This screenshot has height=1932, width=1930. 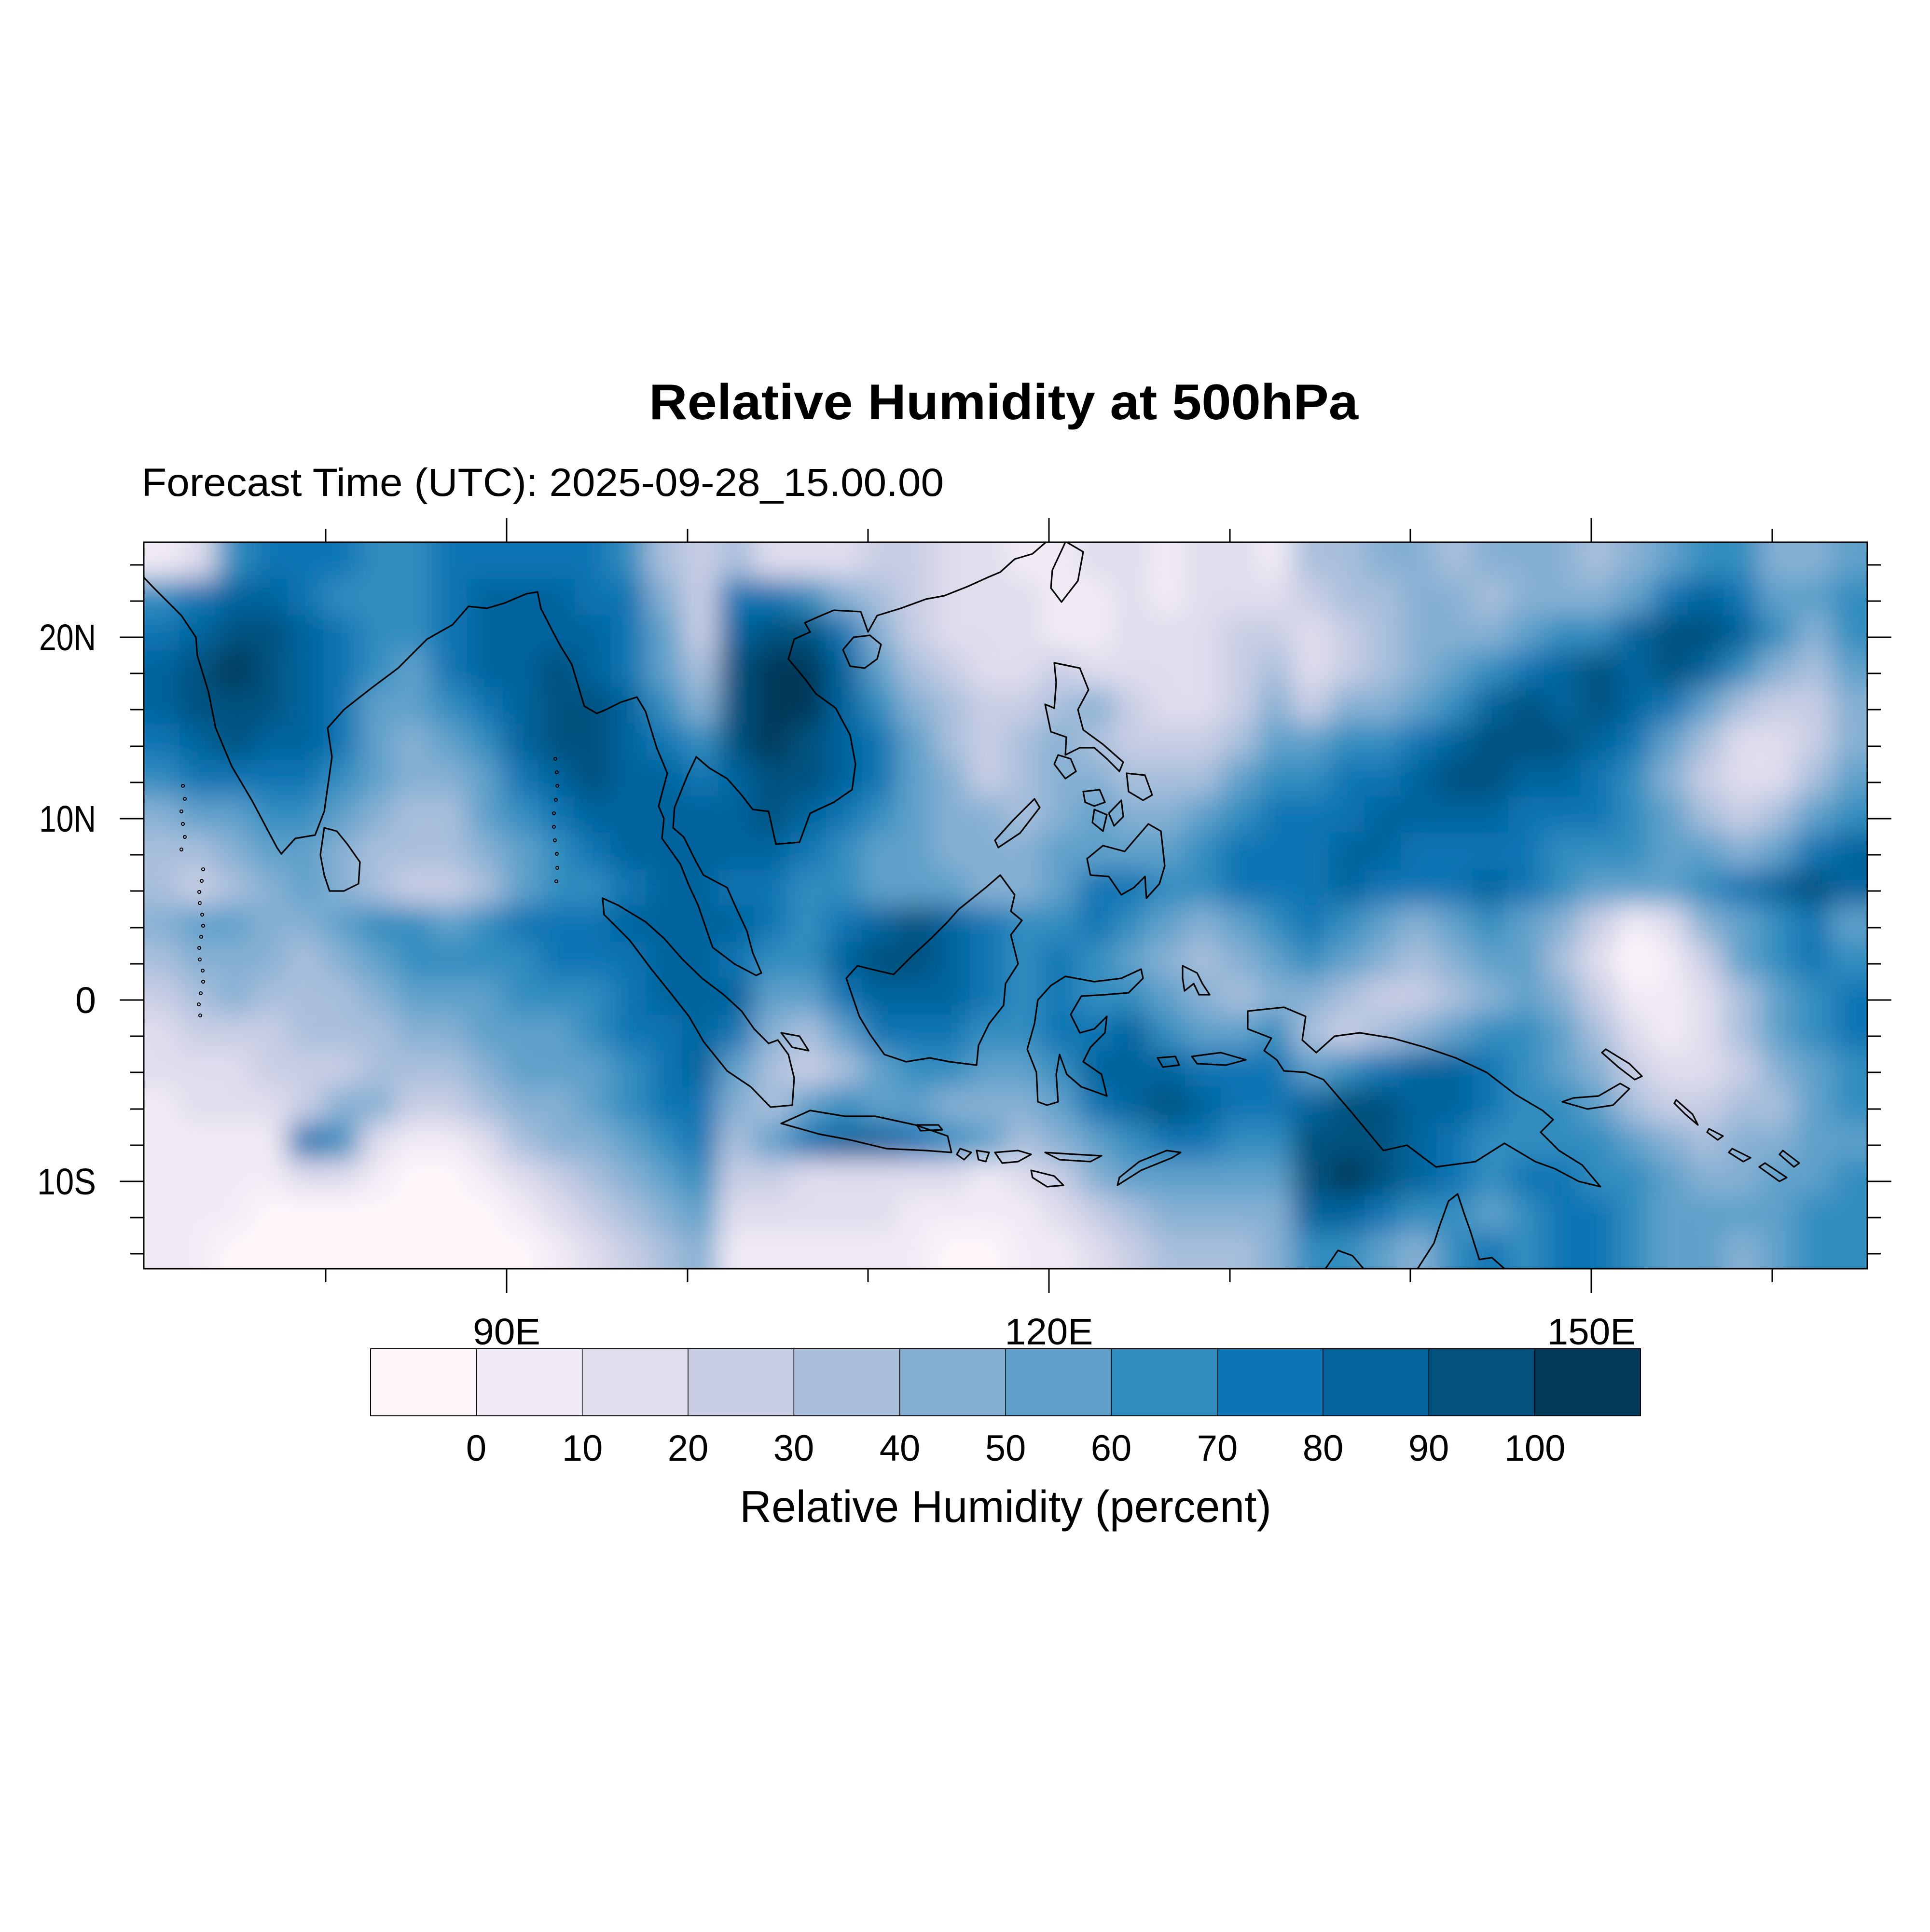 What do you see at coordinates (900, 1448) in the screenshot?
I see `svg-text: 40` at bounding box center [900, 1448].